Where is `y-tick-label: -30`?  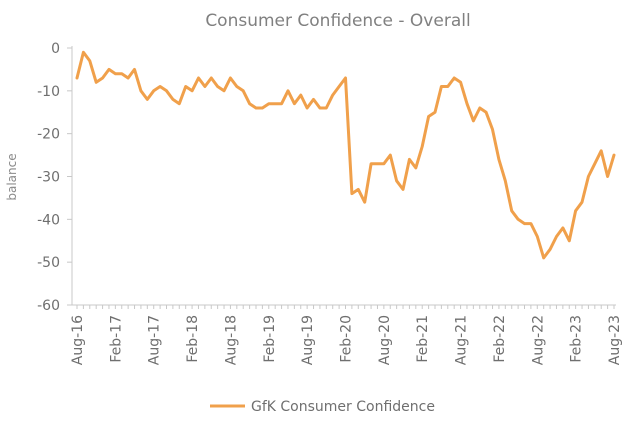
y-tick-label: -30 is located at coordinates (48, 178).